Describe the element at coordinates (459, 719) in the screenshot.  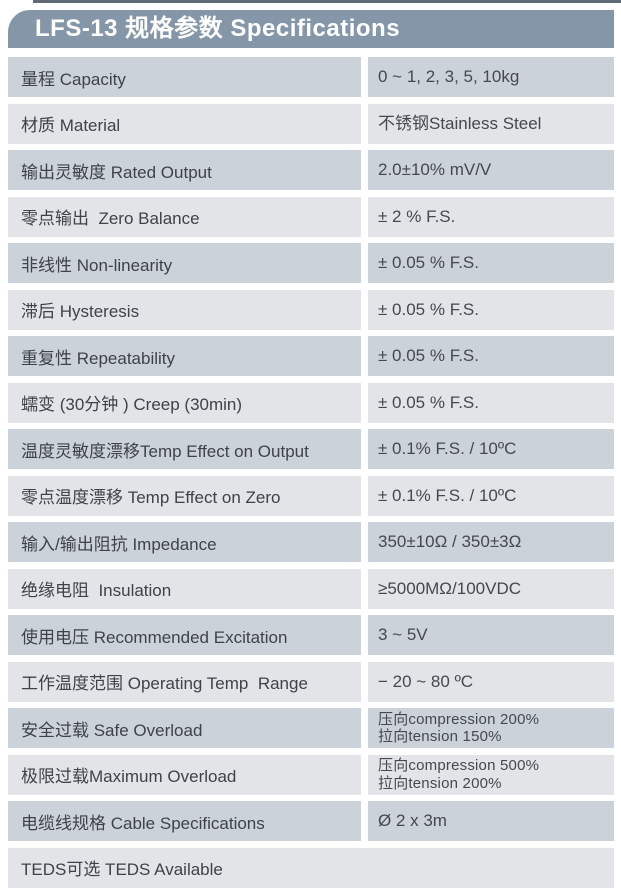
I see `spec-value-line: 压向compression 200%` at that location.